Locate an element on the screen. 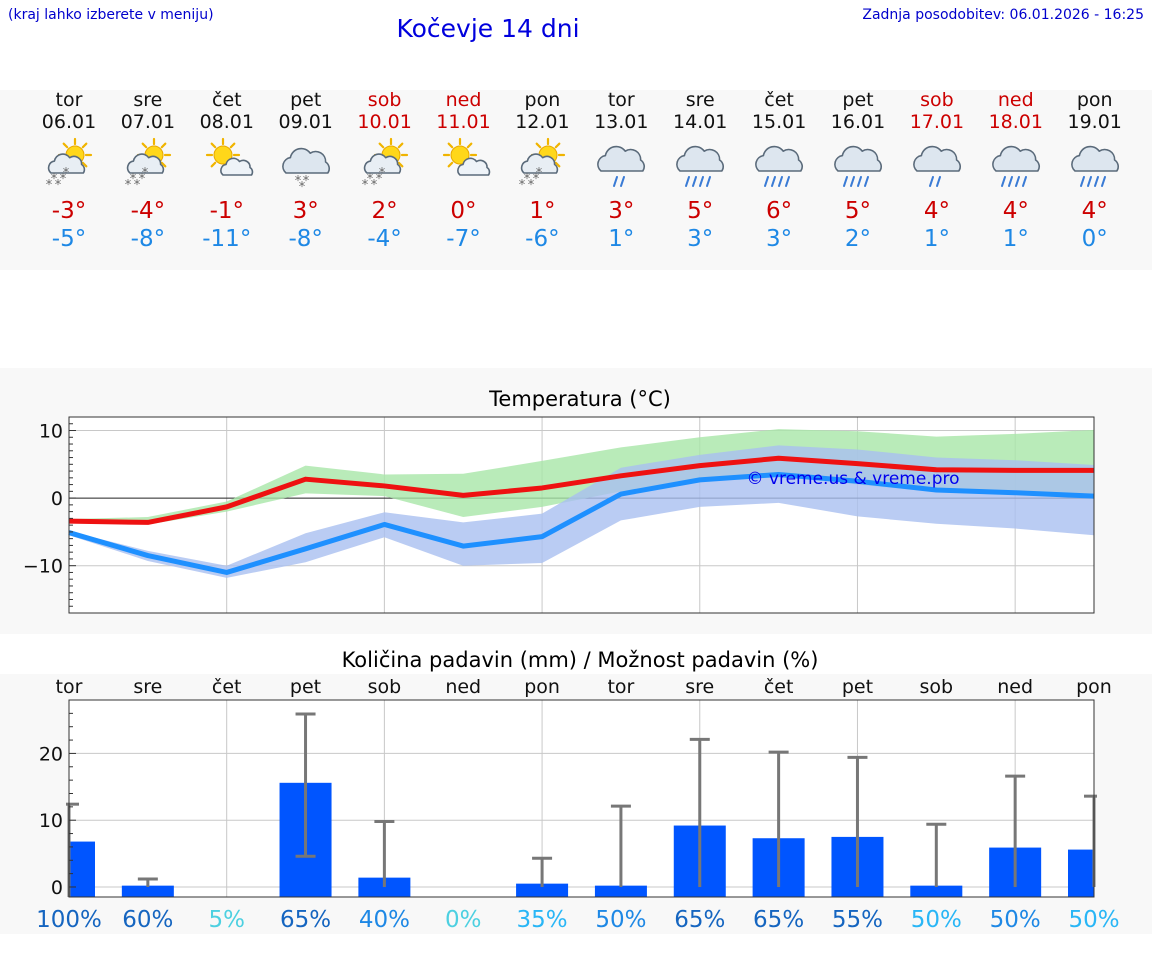 The height and width of the screenshot is (975, 1152). y-tick-label: 0 is located at coordinates (57, 888).